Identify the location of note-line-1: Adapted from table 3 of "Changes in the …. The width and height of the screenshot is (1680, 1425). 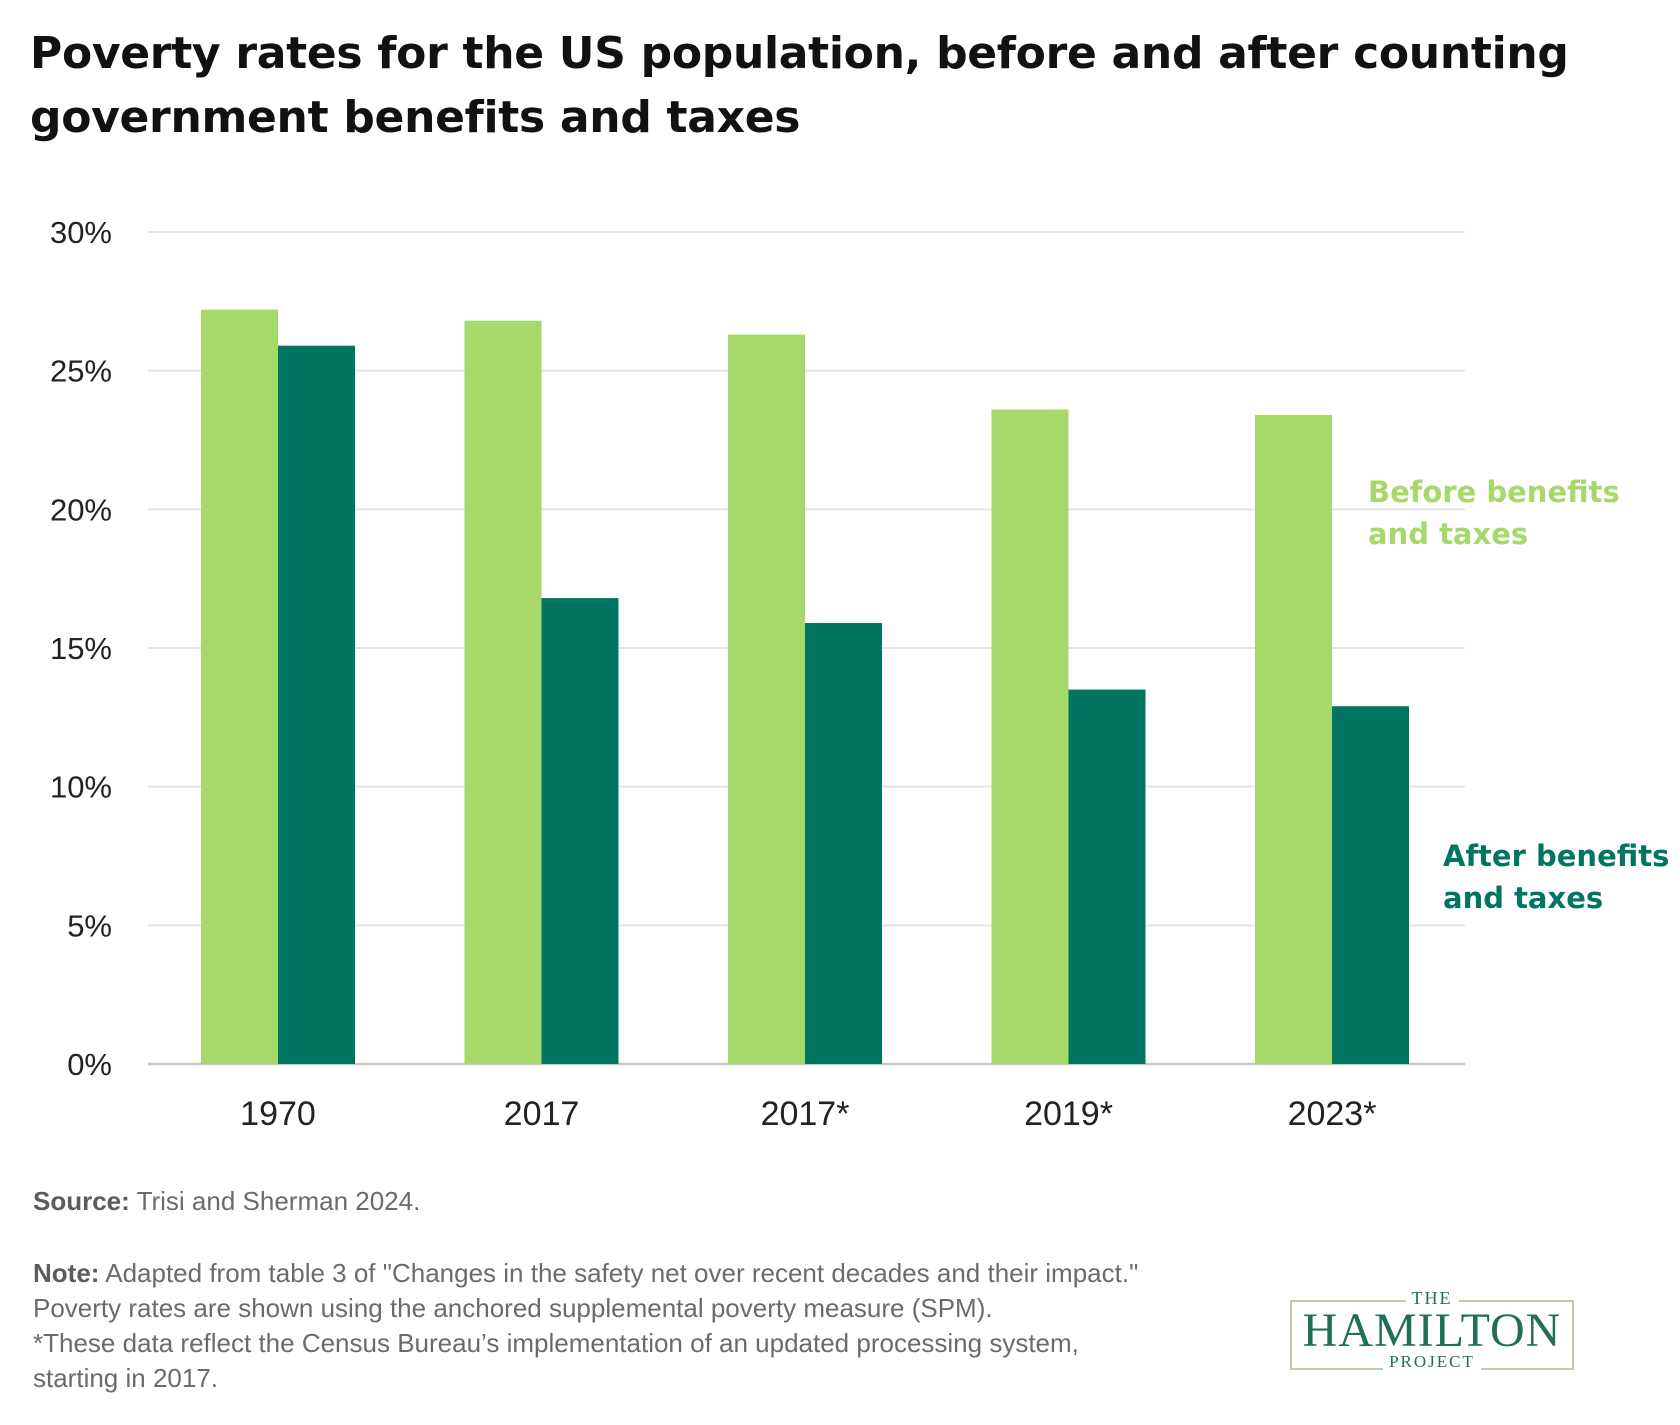
(622, 1273).